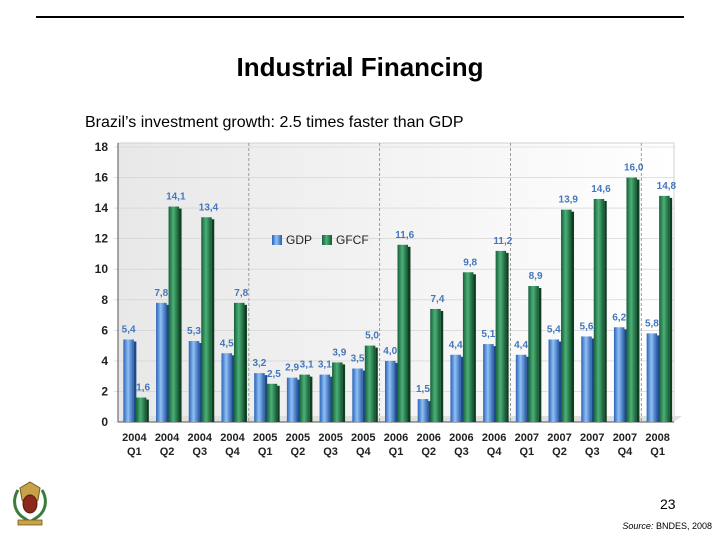  I want to click on y-tick-label: 4, so click(104, 361).